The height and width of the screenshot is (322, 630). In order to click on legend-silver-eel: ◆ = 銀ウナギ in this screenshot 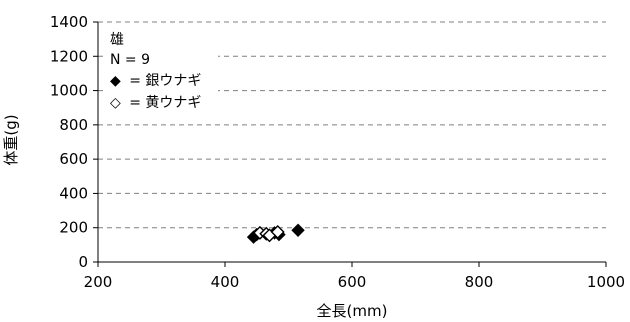, I will do `click(155, 81)`.